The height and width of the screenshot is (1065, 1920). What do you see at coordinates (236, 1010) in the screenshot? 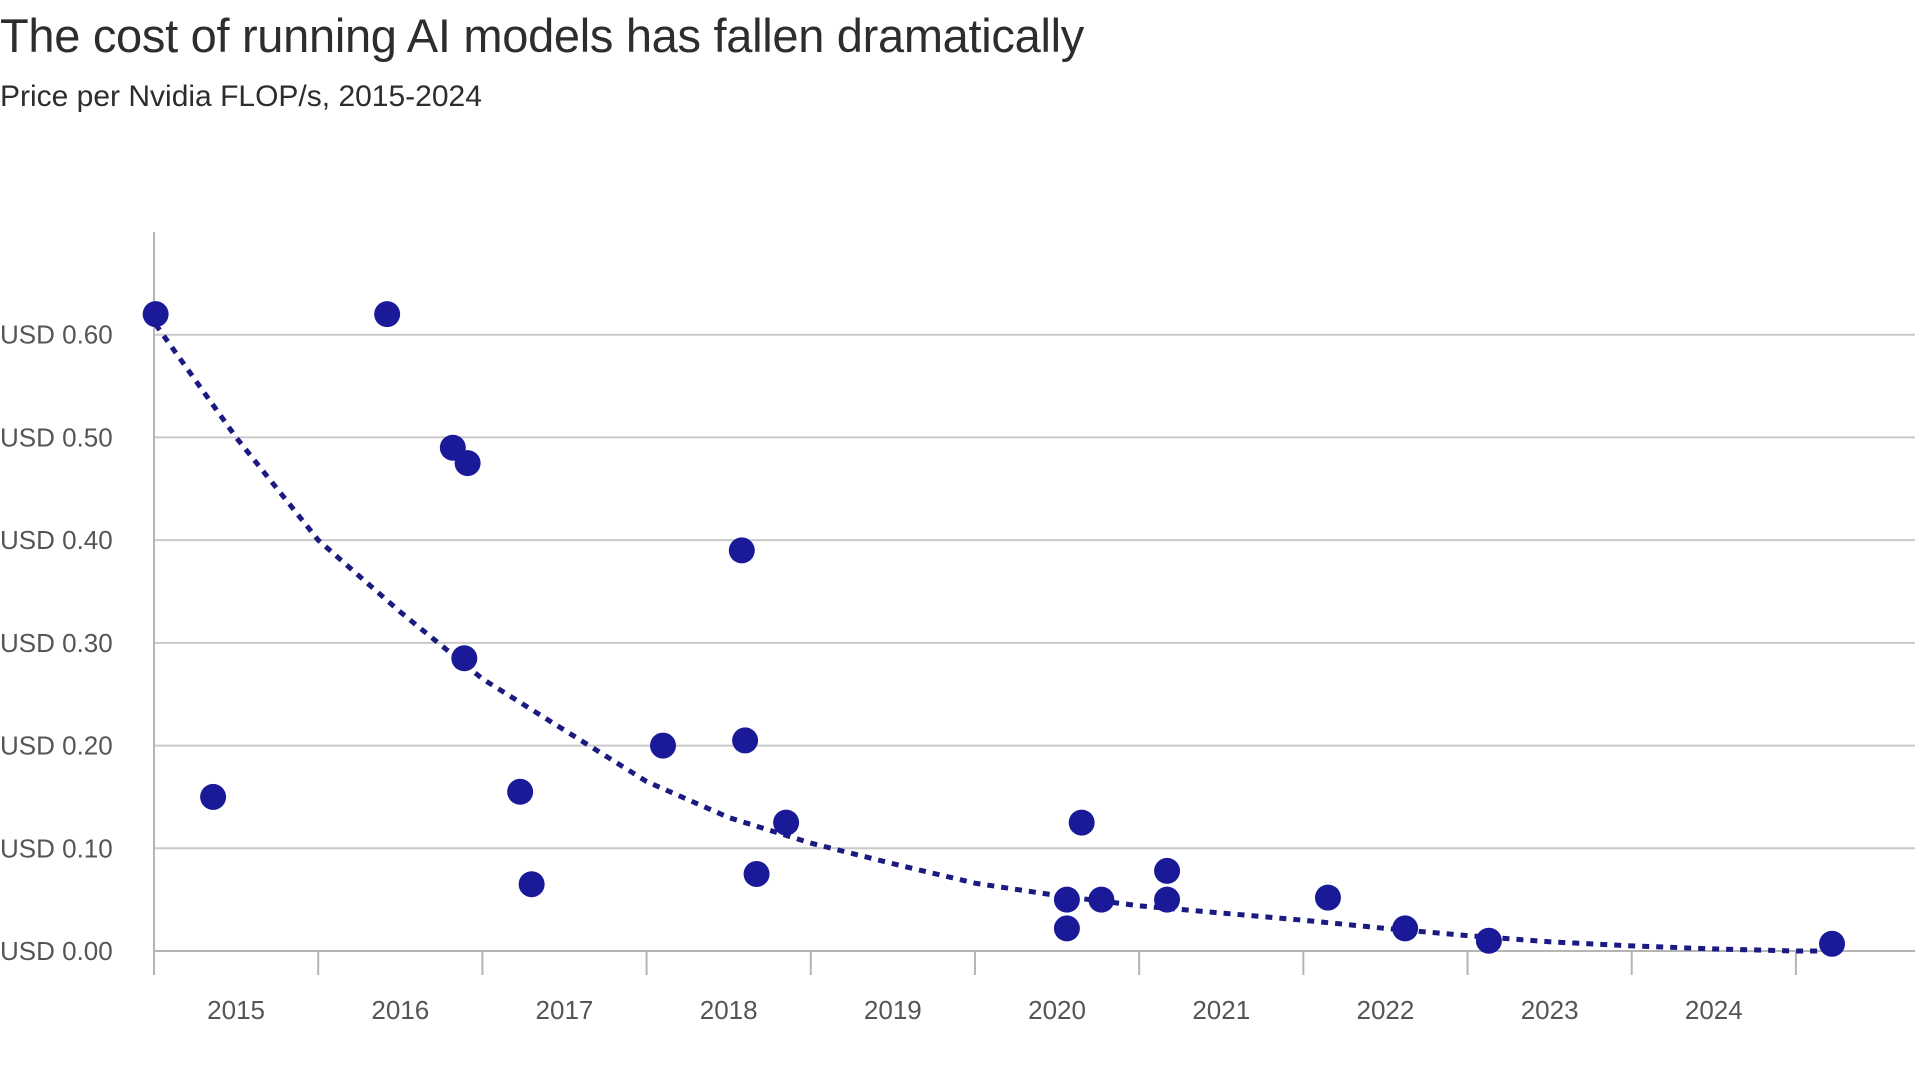
I see `x-tick-label: 2015` at bounding box center [236, 1010].